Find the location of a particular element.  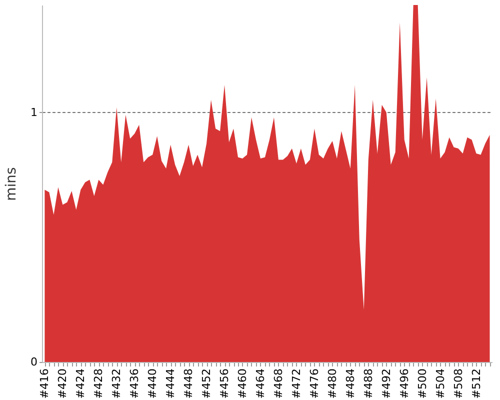

x-tick-label: #456 is located at coordinates (225, 383).